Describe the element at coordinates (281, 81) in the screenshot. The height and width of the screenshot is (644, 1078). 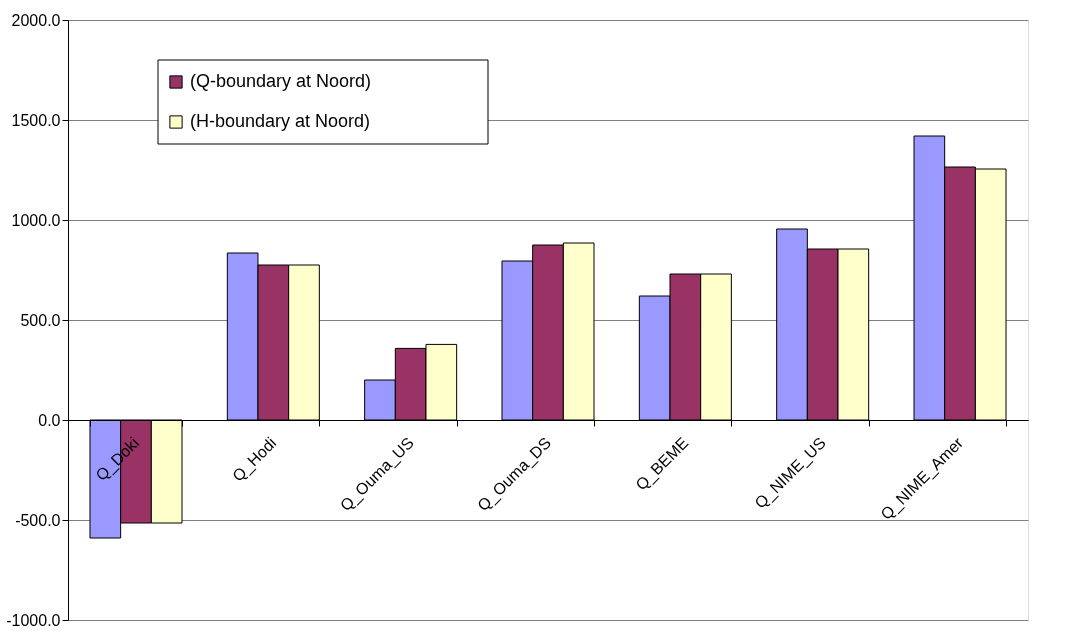
I see `legend-label: (Q-boundary at Noord)` at that location.